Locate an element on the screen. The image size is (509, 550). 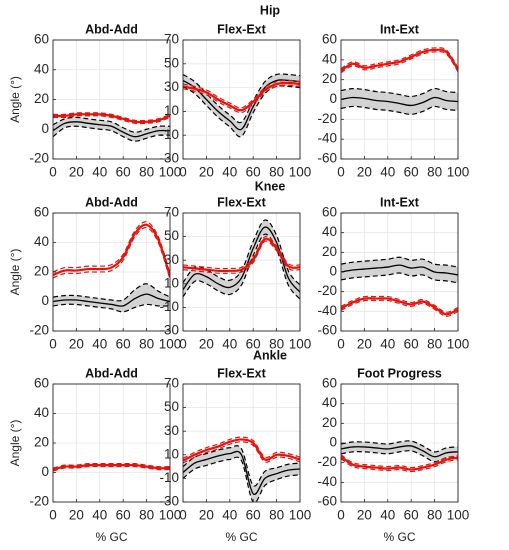
panel-title: Flex-Ext is located at coordinates (241, 373).